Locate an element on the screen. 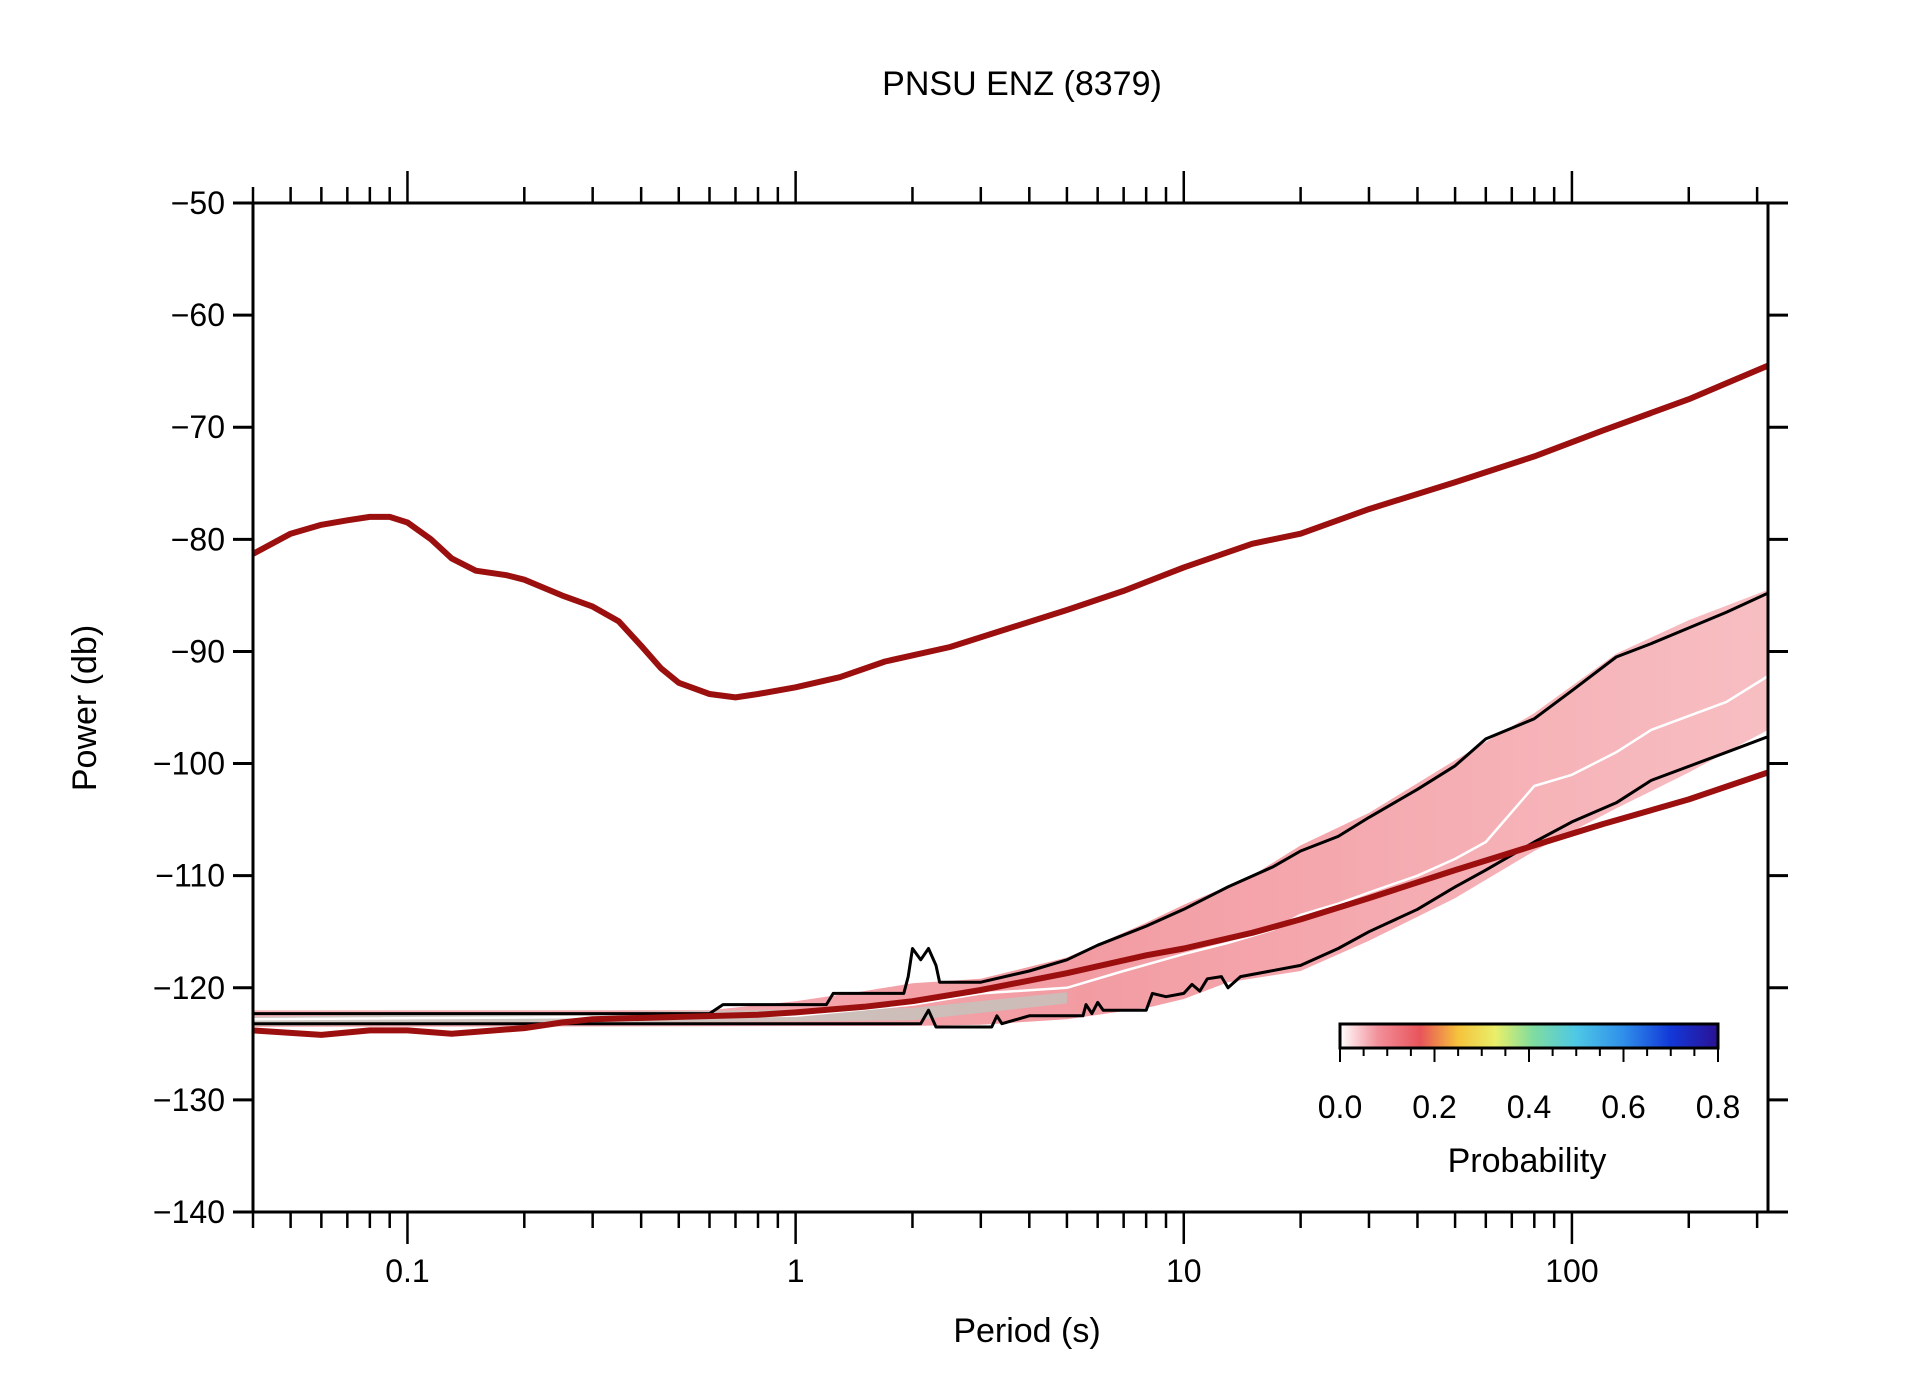  x-tick-label: 100 is located at coordinates (1571, 1271).